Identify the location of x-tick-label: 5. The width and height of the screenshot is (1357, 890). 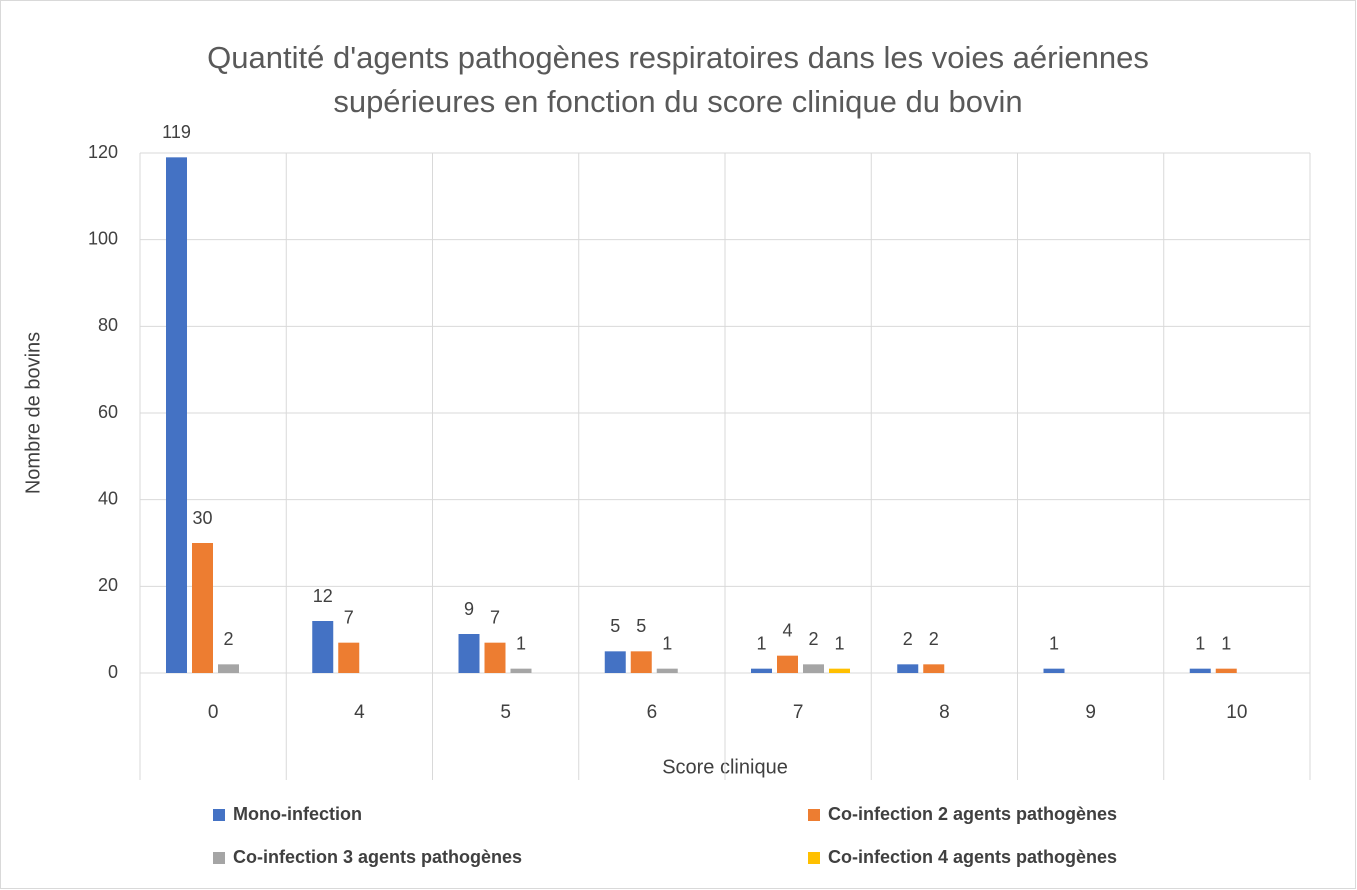
(505, 712).